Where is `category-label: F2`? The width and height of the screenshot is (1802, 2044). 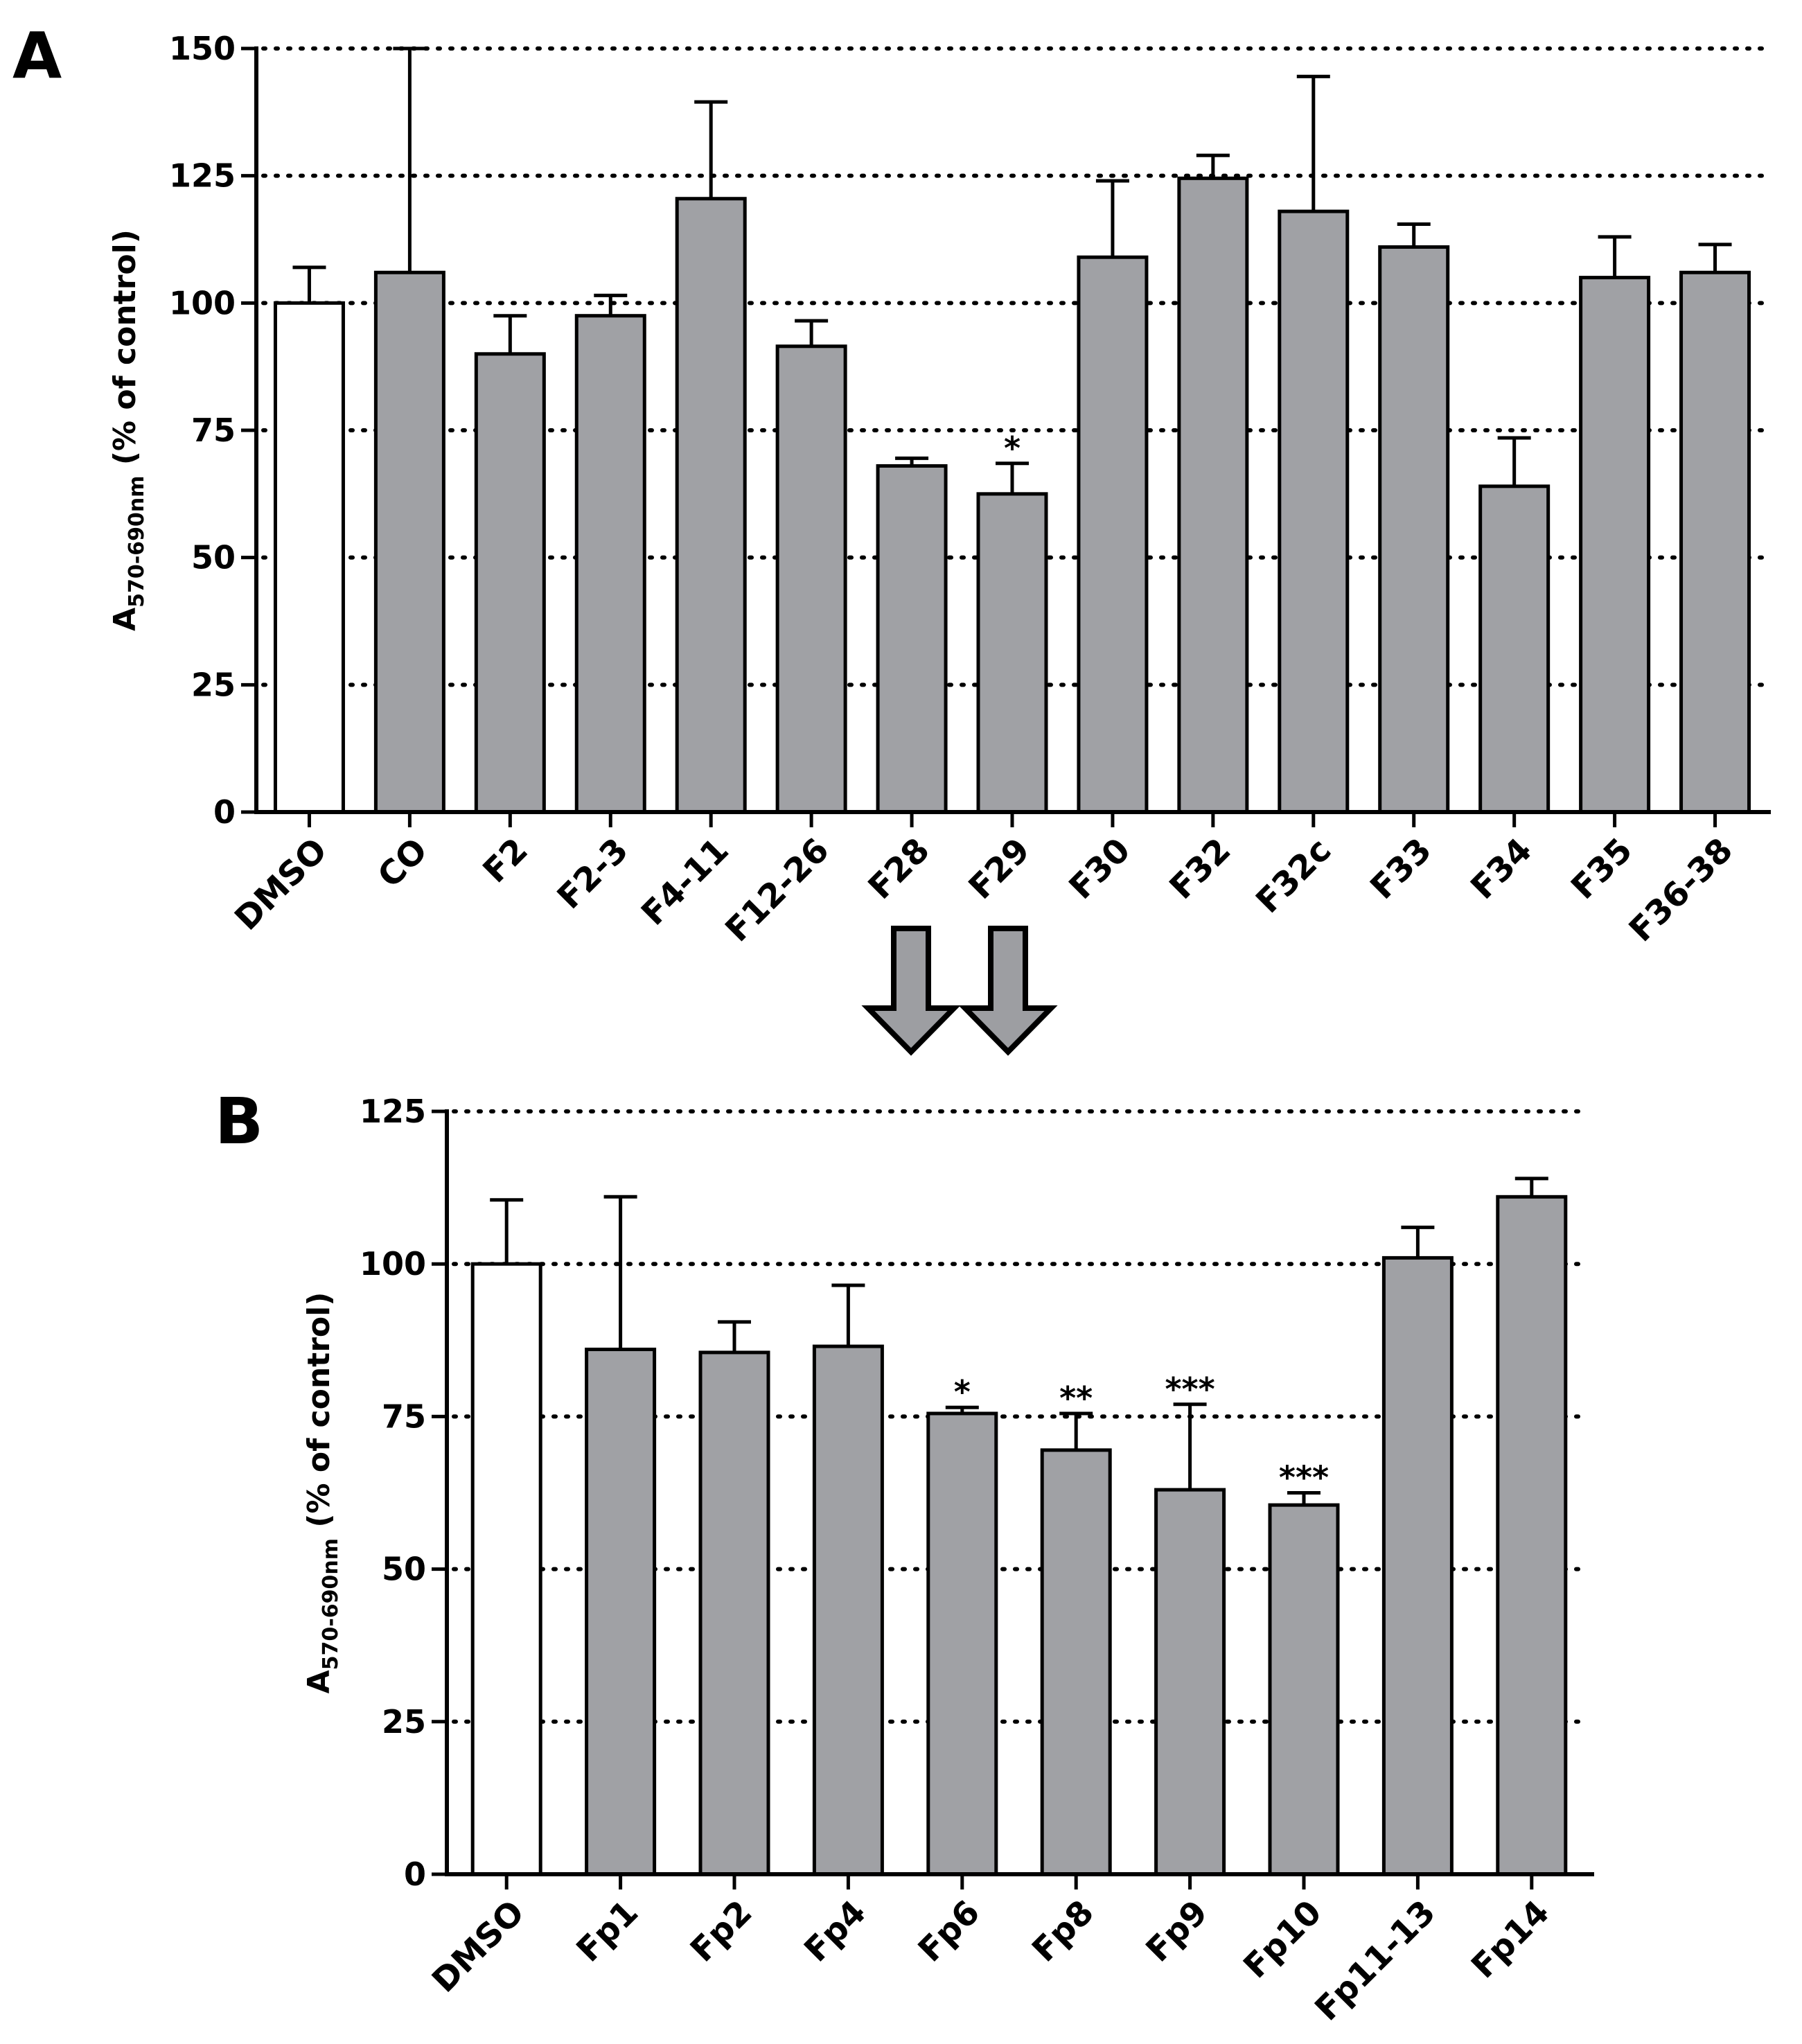
category-label: F2 is located at coordinates (505, 860).